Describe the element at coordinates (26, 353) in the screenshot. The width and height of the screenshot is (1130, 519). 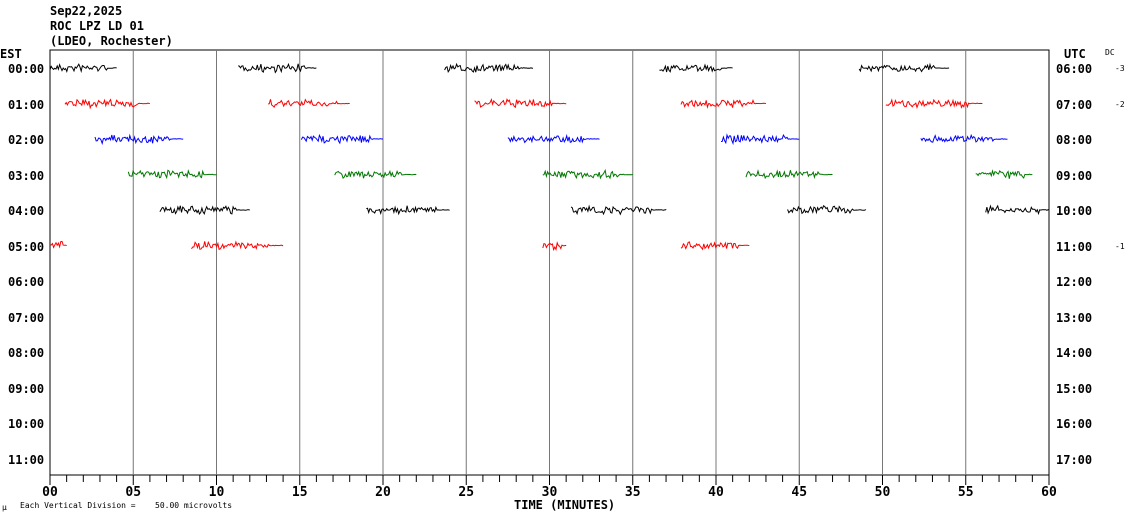
I see `left-time-label: 08:00` at that location.